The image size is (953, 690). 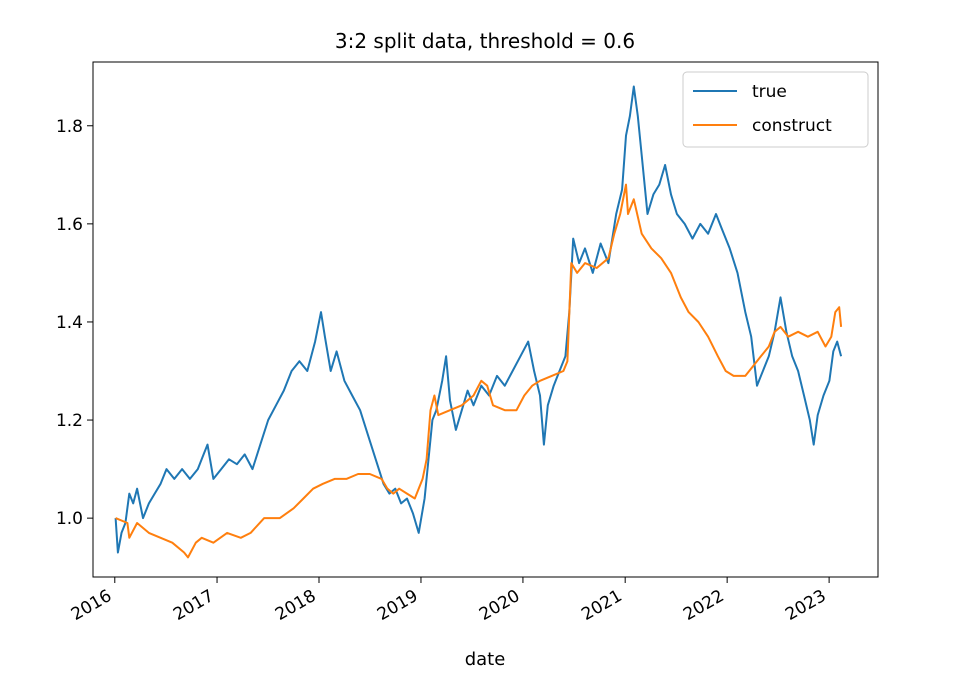 What do you see at coordinates (69, 421) in the screenshot?
I see `y-tick-label: 1.2` at bounding box center [69, 421].